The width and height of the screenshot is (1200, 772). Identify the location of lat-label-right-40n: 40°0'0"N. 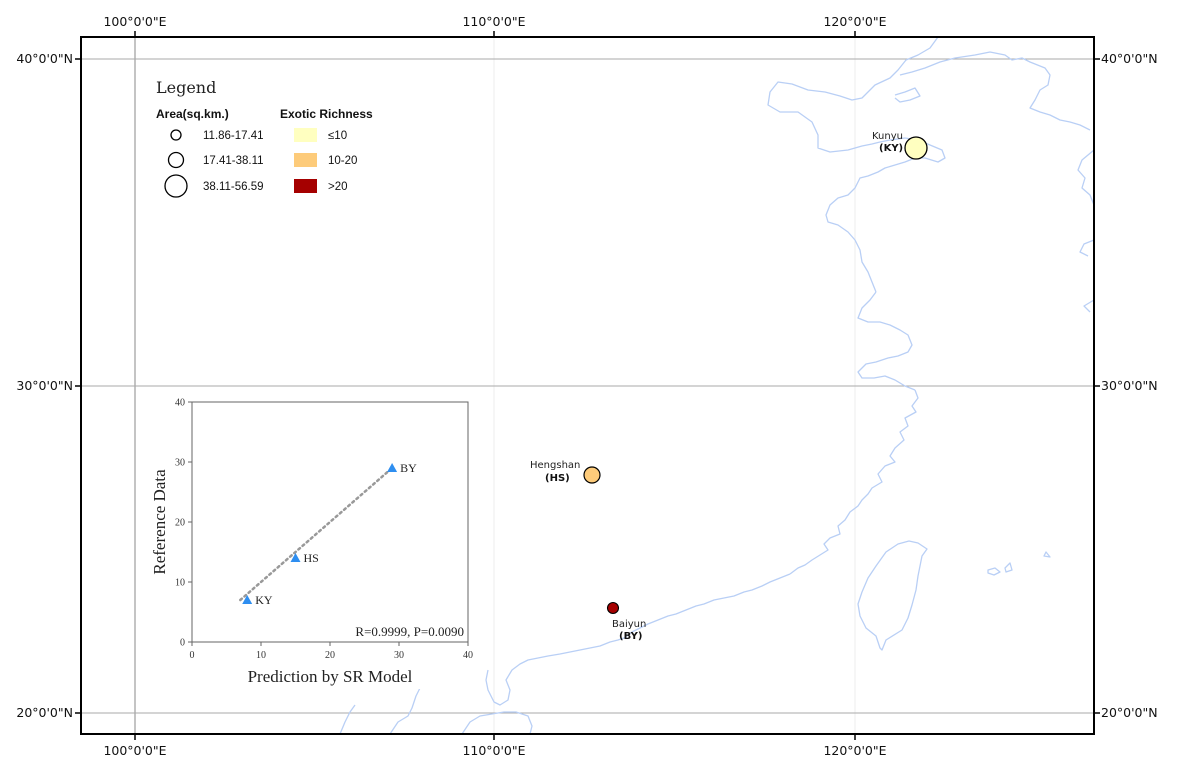
(1129, 58).